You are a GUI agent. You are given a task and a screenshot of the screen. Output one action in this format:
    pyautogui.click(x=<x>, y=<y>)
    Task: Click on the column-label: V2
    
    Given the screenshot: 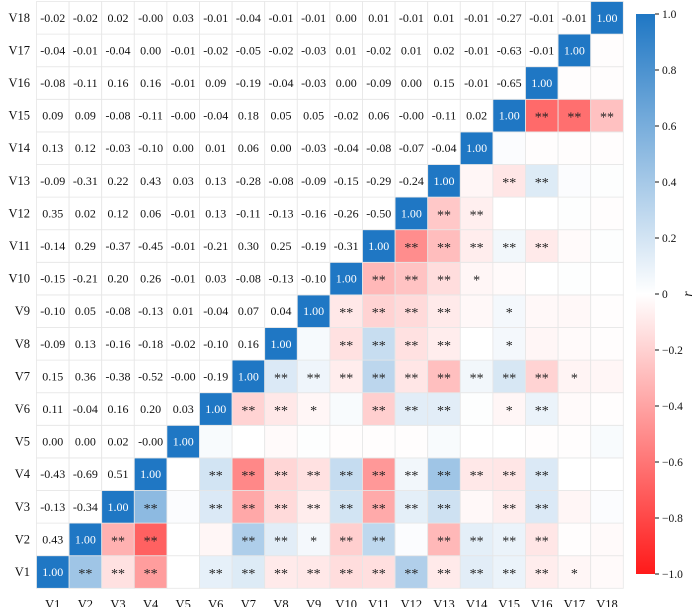 What is the action you would take?
    pyautogui.click(x=85, y=602)
    